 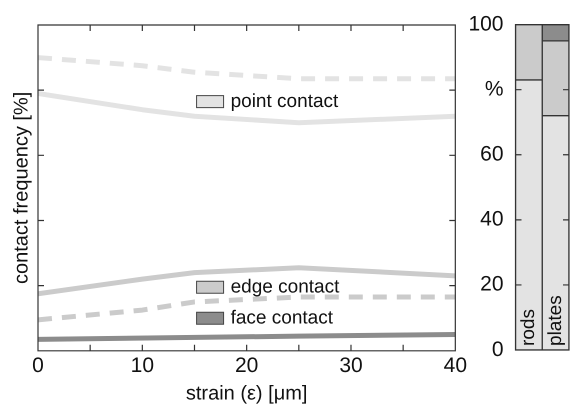 I want to click on y-tick-label: %, so click(x=494, y=88).